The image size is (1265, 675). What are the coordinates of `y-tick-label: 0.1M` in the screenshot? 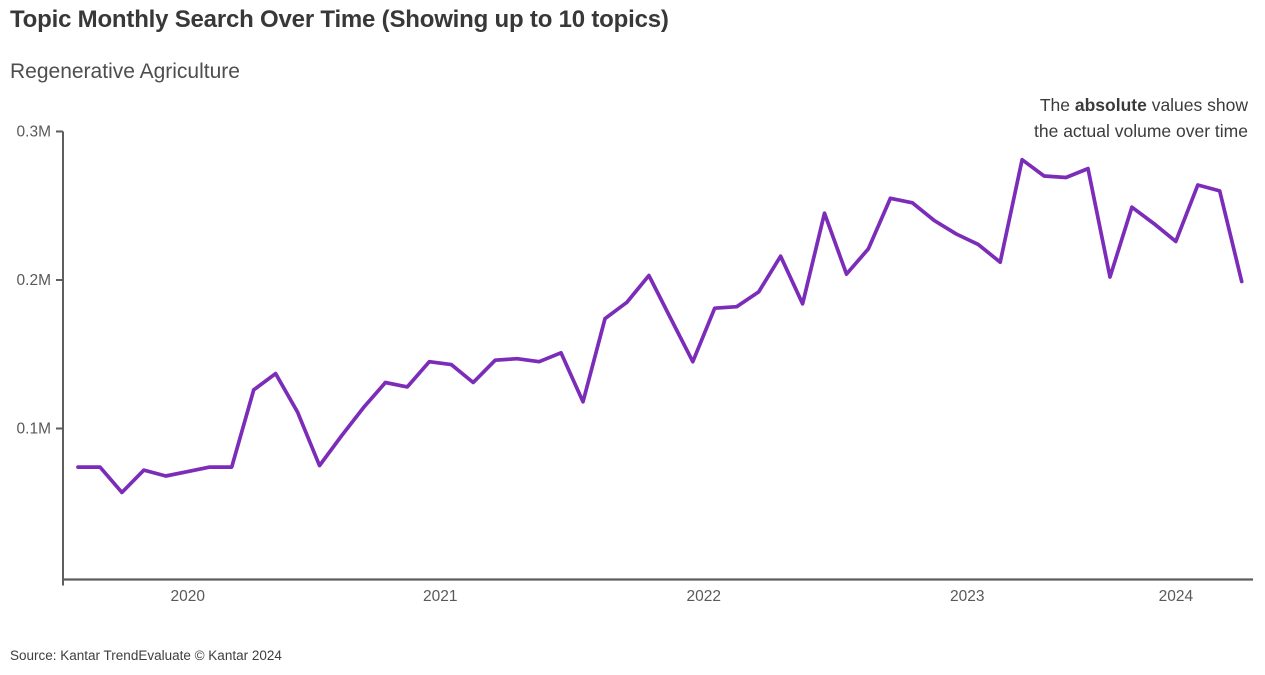 It's located at (34, 429).